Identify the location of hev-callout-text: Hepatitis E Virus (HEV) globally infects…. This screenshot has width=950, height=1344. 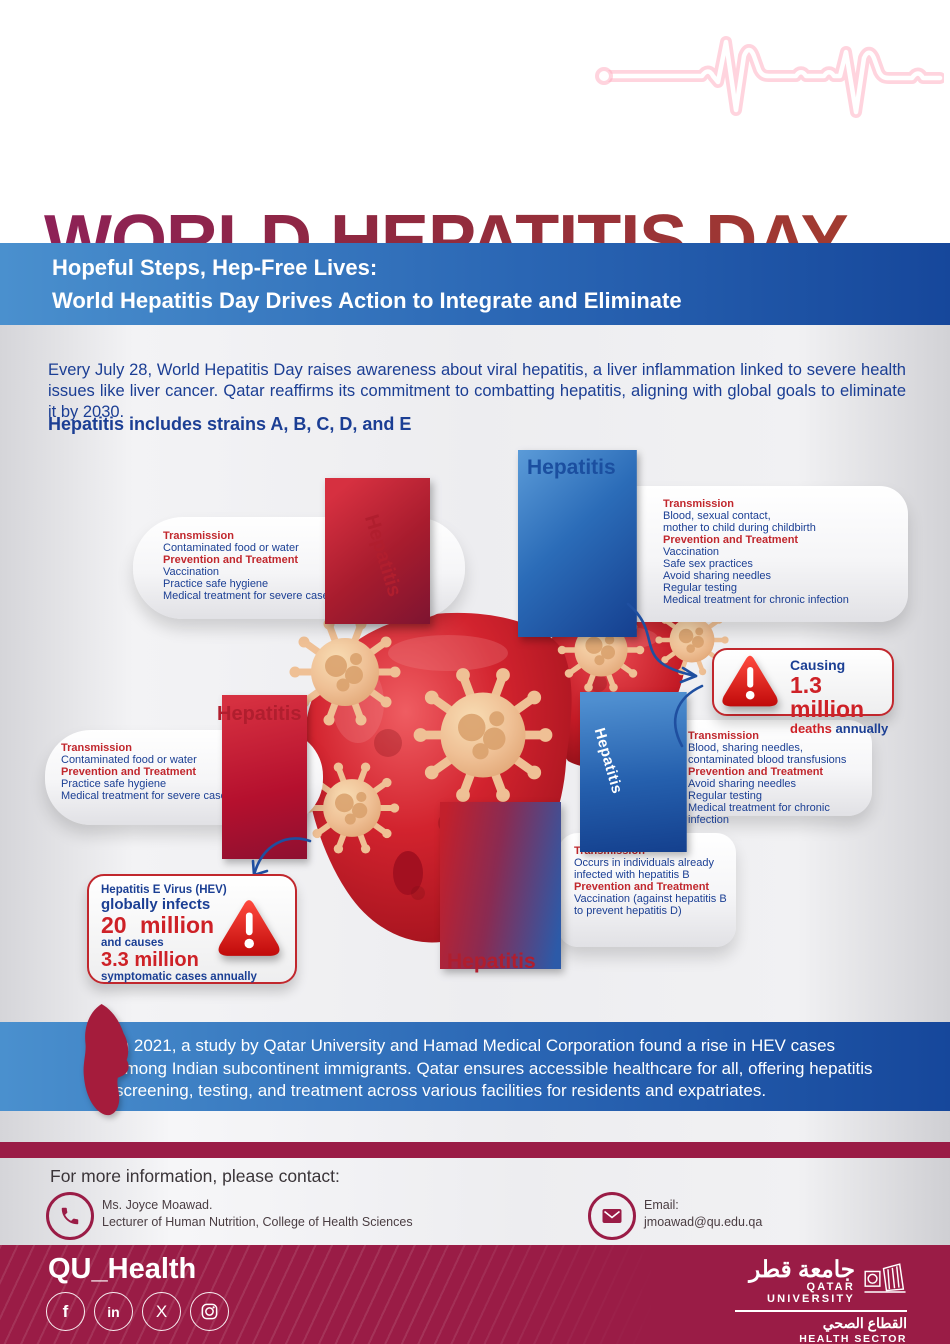
(179, 934).